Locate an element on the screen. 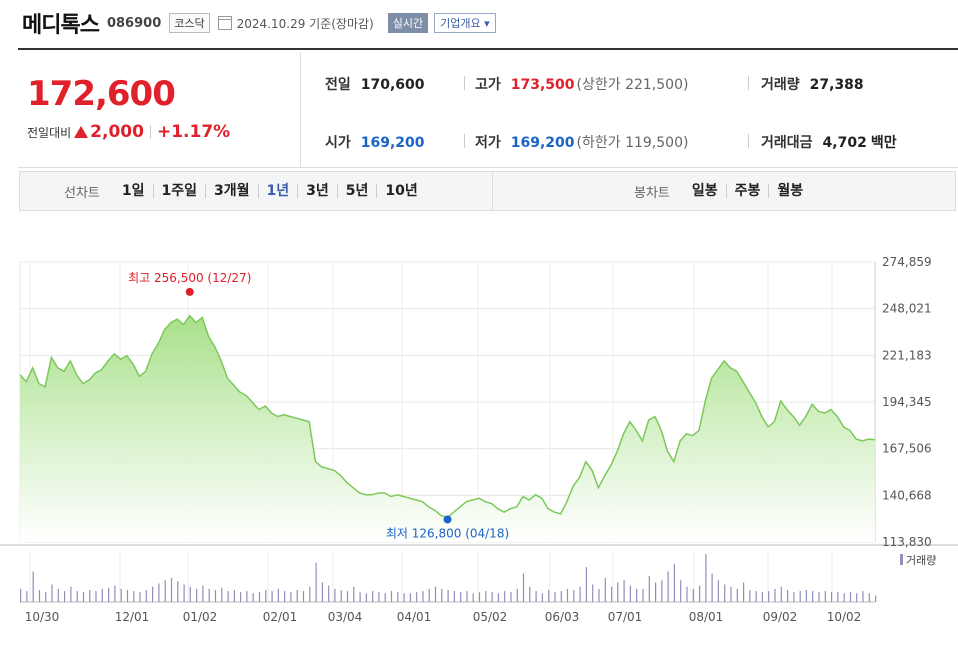 The image size is (958, 645). period-1y: 1년 is located at coordinates (277, 191).